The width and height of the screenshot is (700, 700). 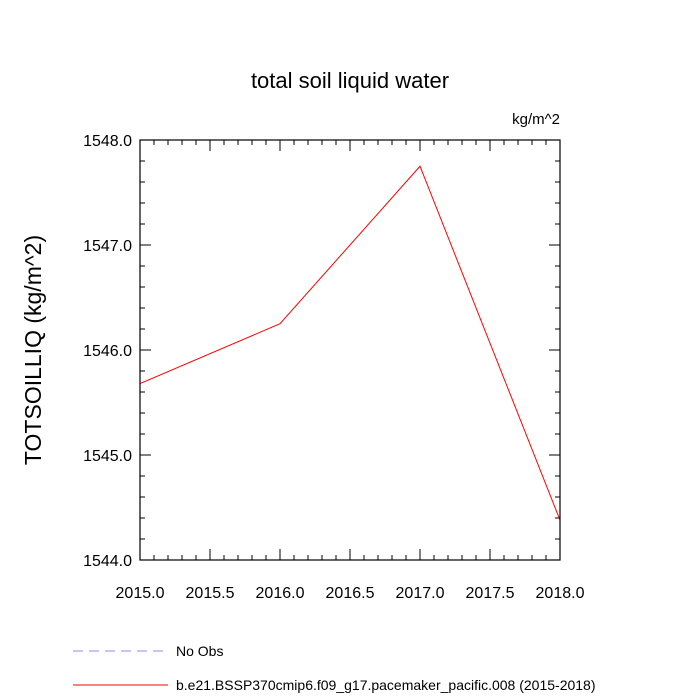 I want to click on x-tick-label: 2015.5, so click(x=210, y=593).